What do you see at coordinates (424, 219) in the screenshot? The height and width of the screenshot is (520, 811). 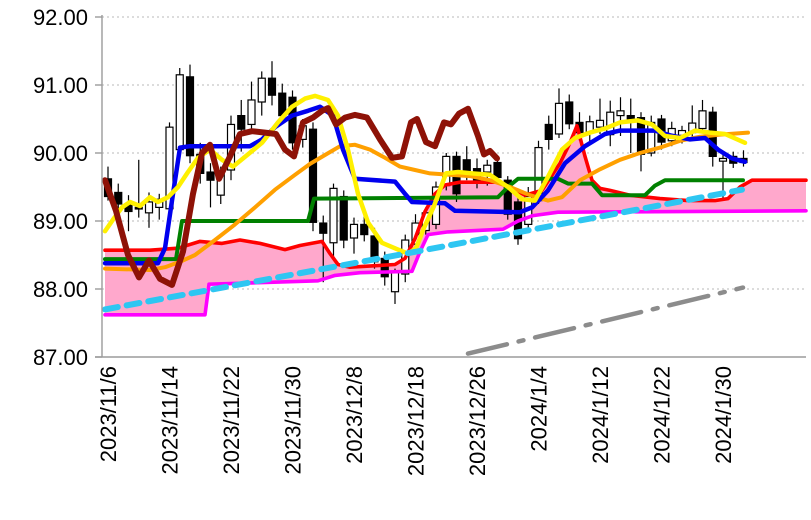 I see `green-line` at bounding box center [424, 219].